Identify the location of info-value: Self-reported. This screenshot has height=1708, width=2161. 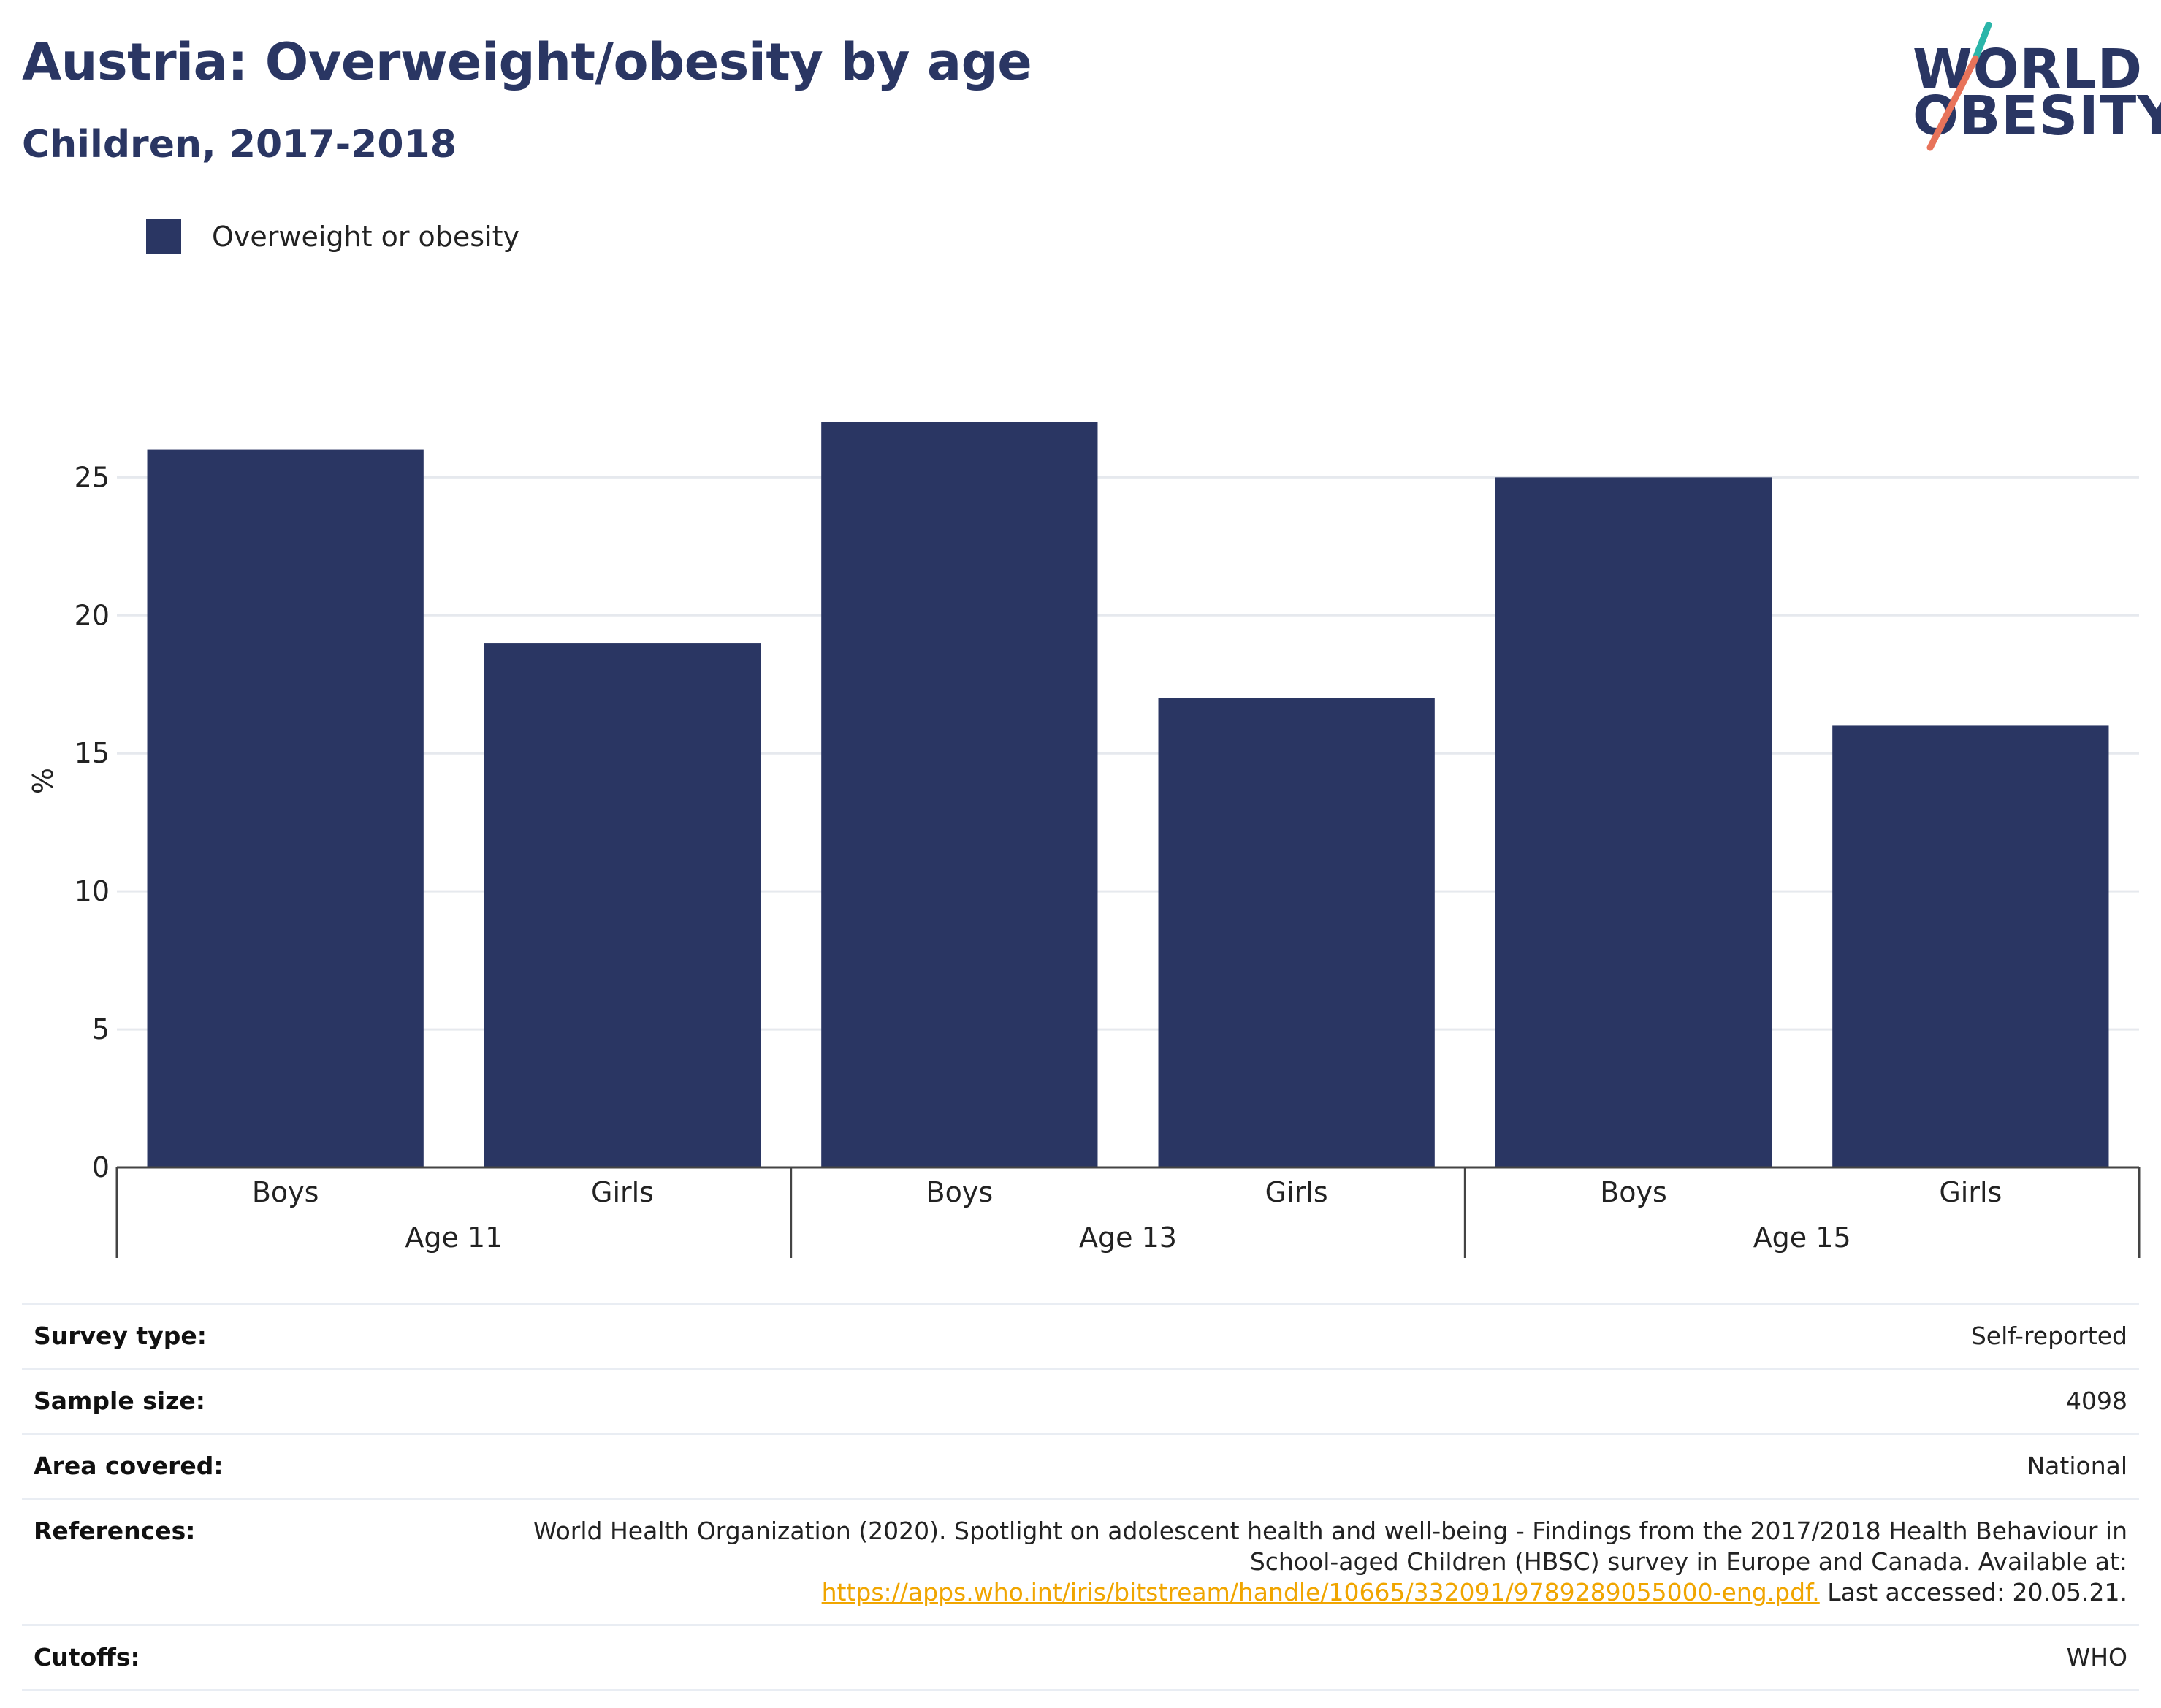
(2048, 1336).